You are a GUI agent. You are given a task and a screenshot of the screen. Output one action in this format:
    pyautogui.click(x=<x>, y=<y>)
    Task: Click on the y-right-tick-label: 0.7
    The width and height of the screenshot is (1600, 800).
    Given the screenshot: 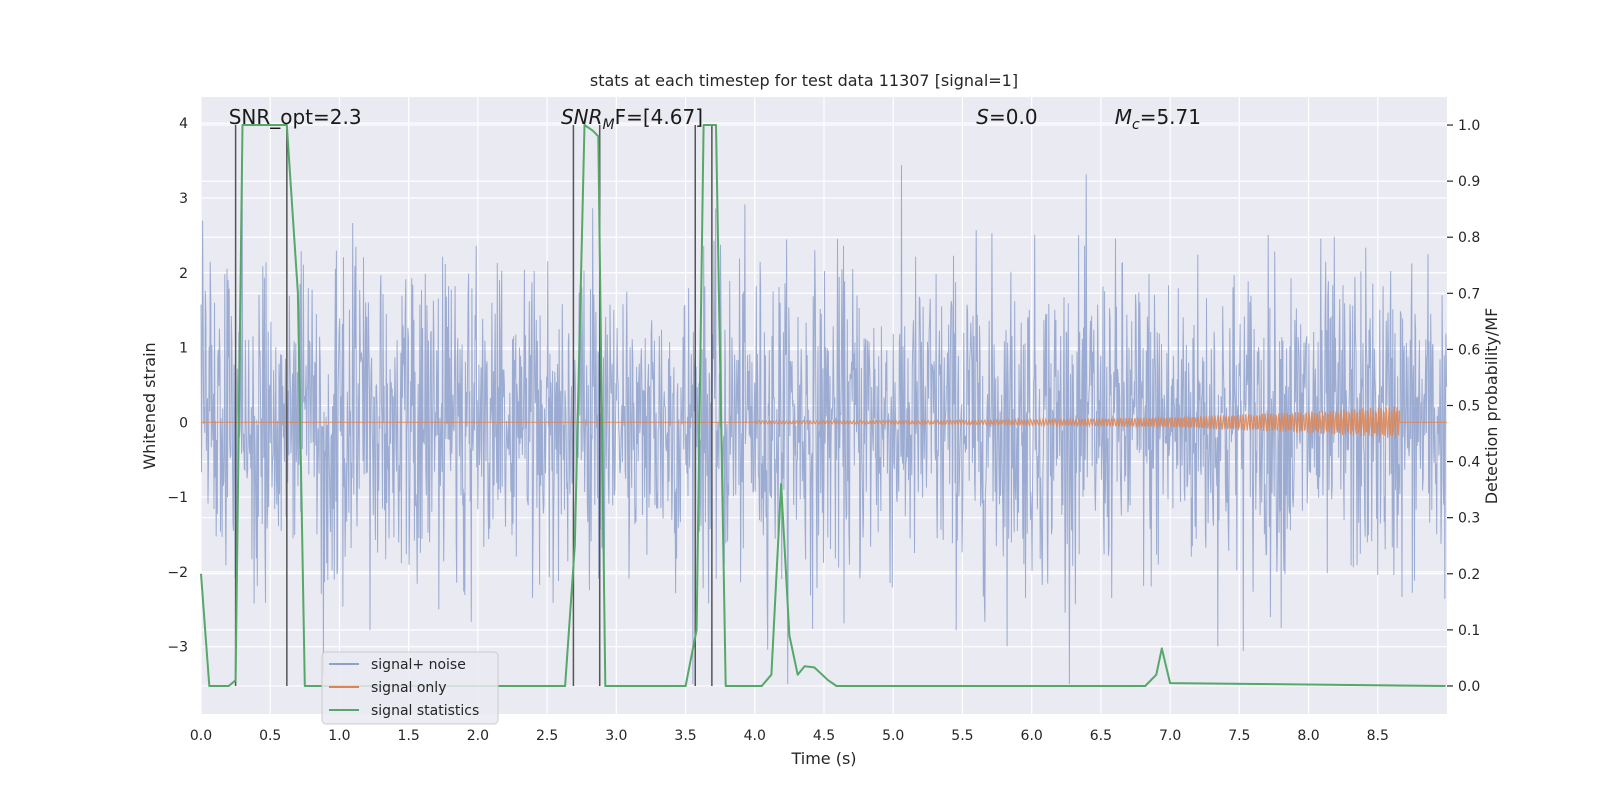 What is the action you would take?
    pyautogui.click(x=1469, y=294)
    